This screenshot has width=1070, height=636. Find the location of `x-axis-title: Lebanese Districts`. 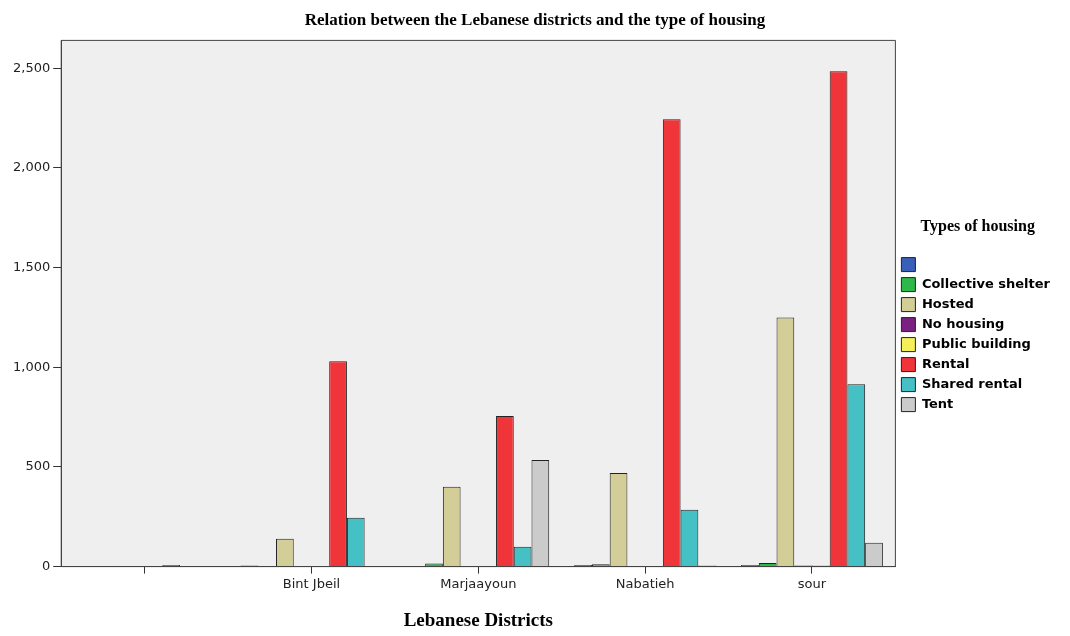

x-axis-title: Lebanese Districts is located at coordinates (478, 619).